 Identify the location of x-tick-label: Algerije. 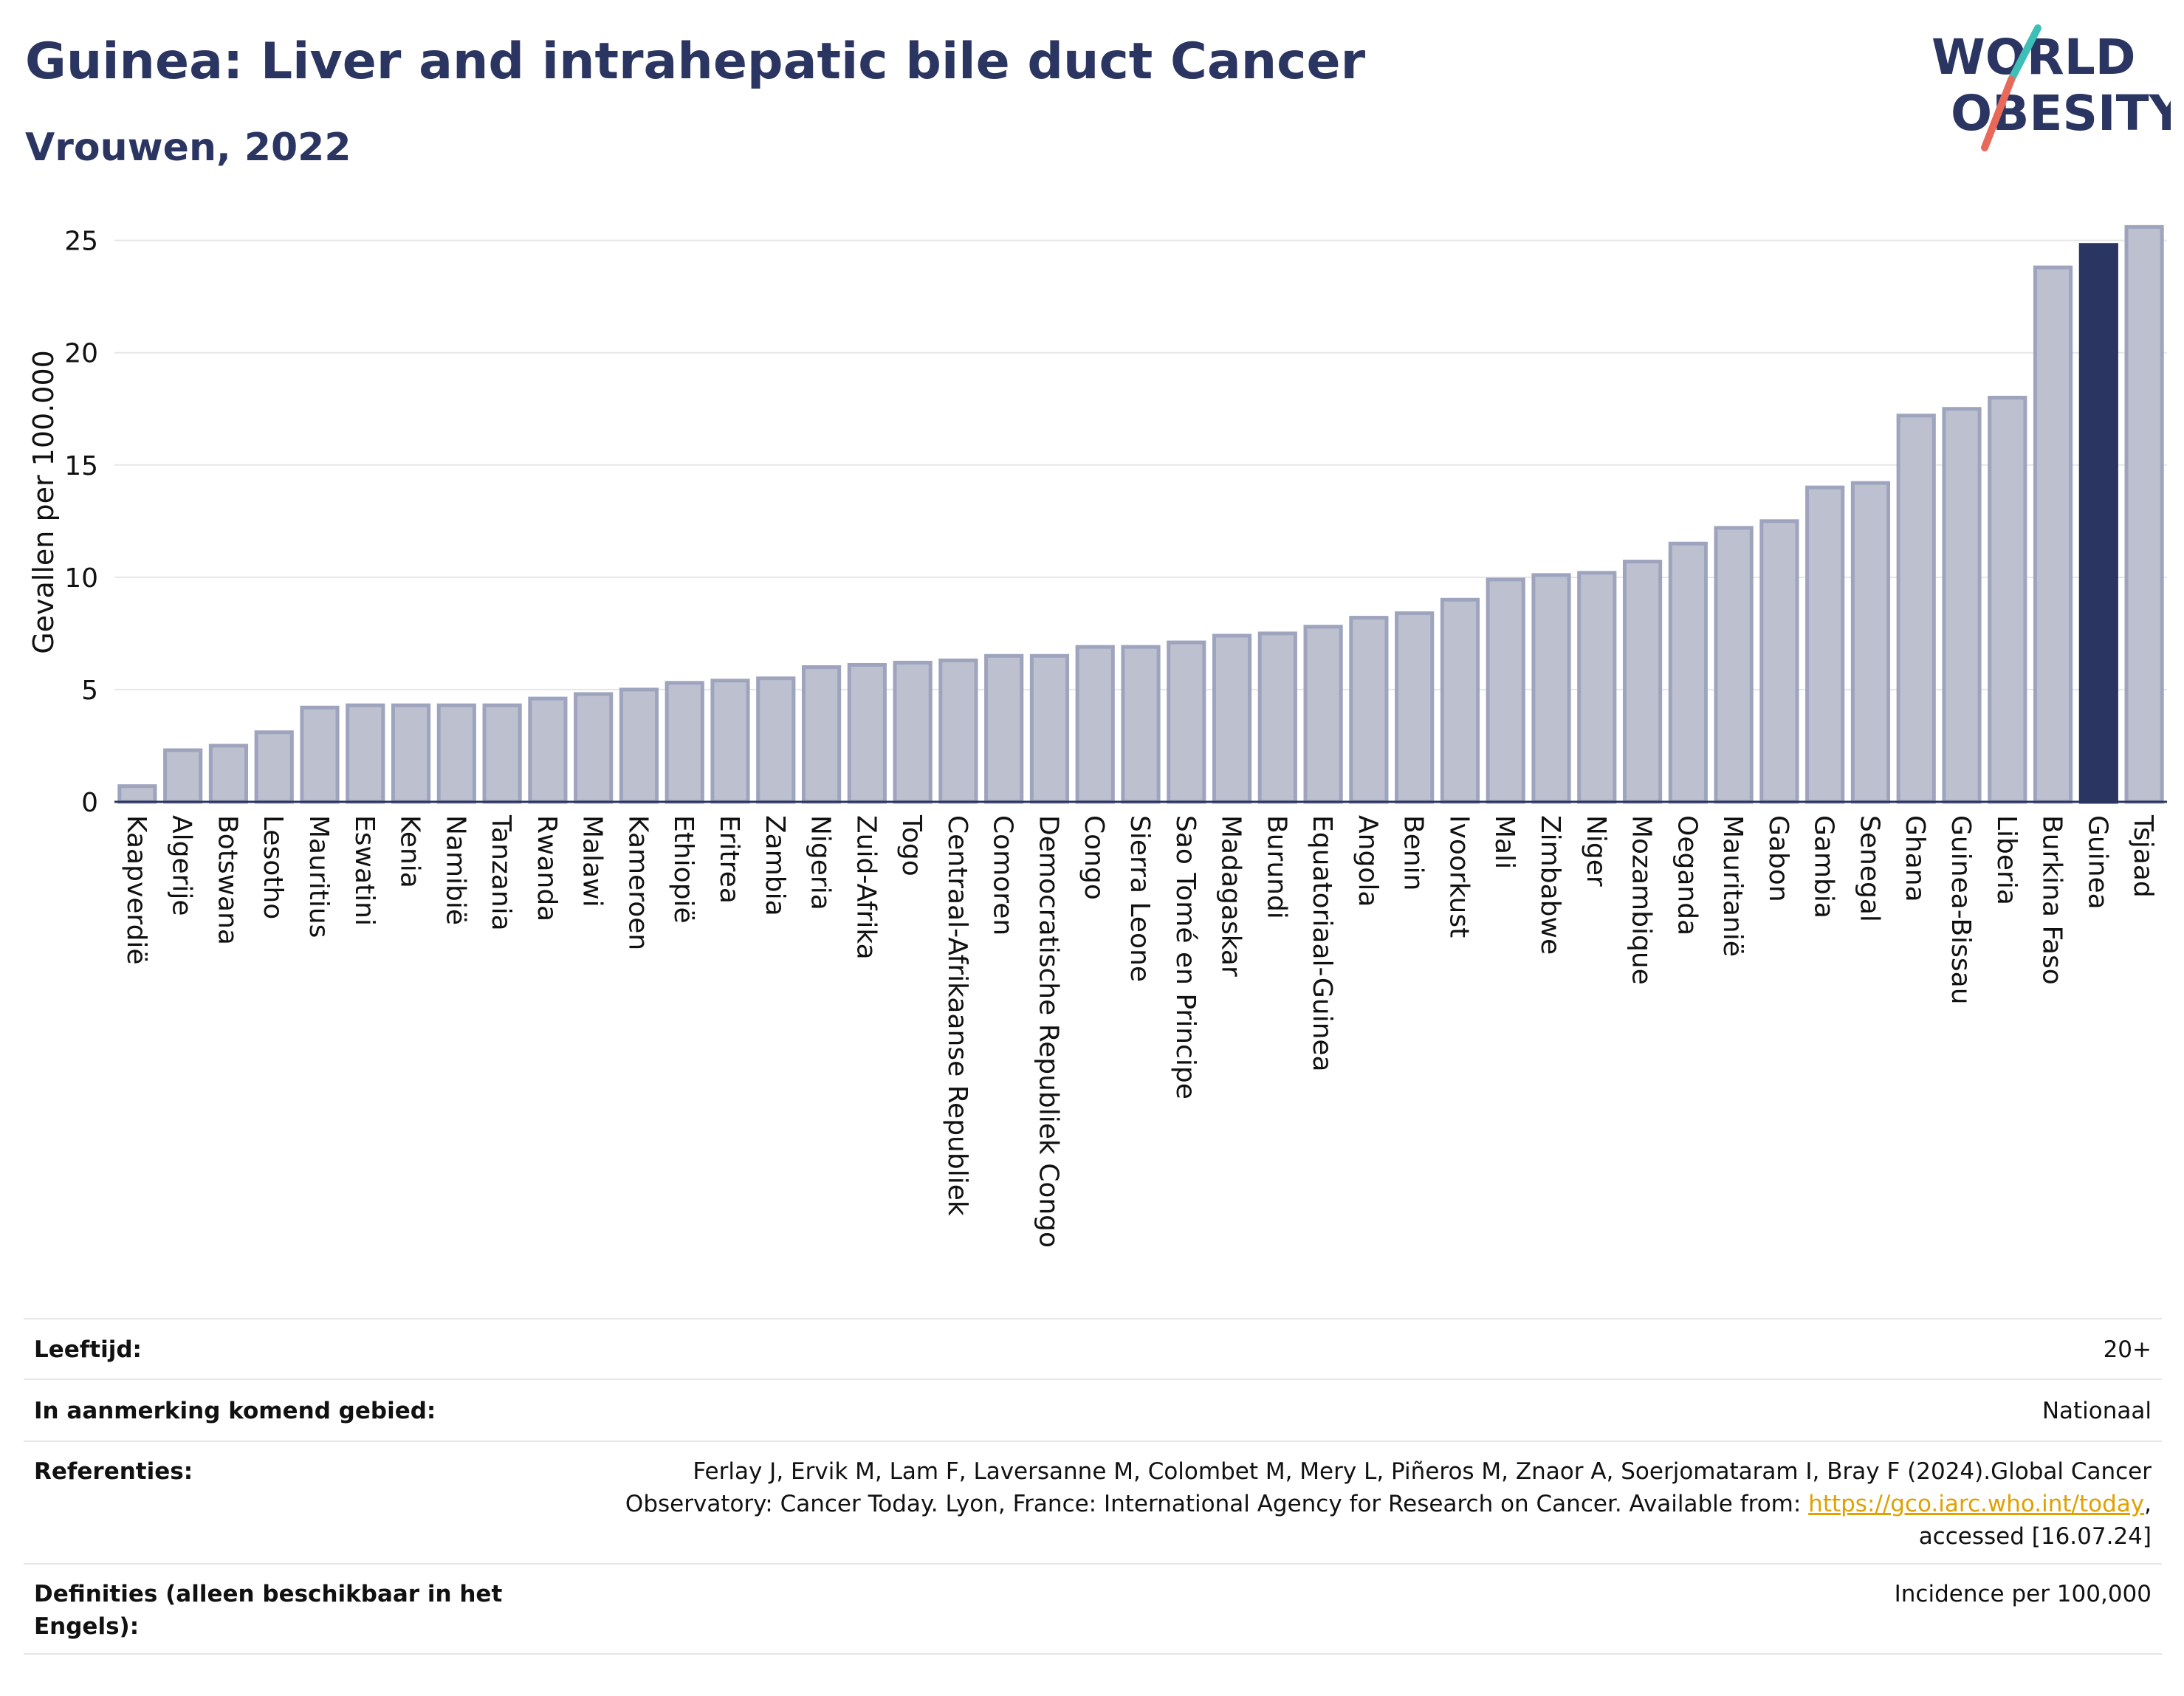
(182, 865).